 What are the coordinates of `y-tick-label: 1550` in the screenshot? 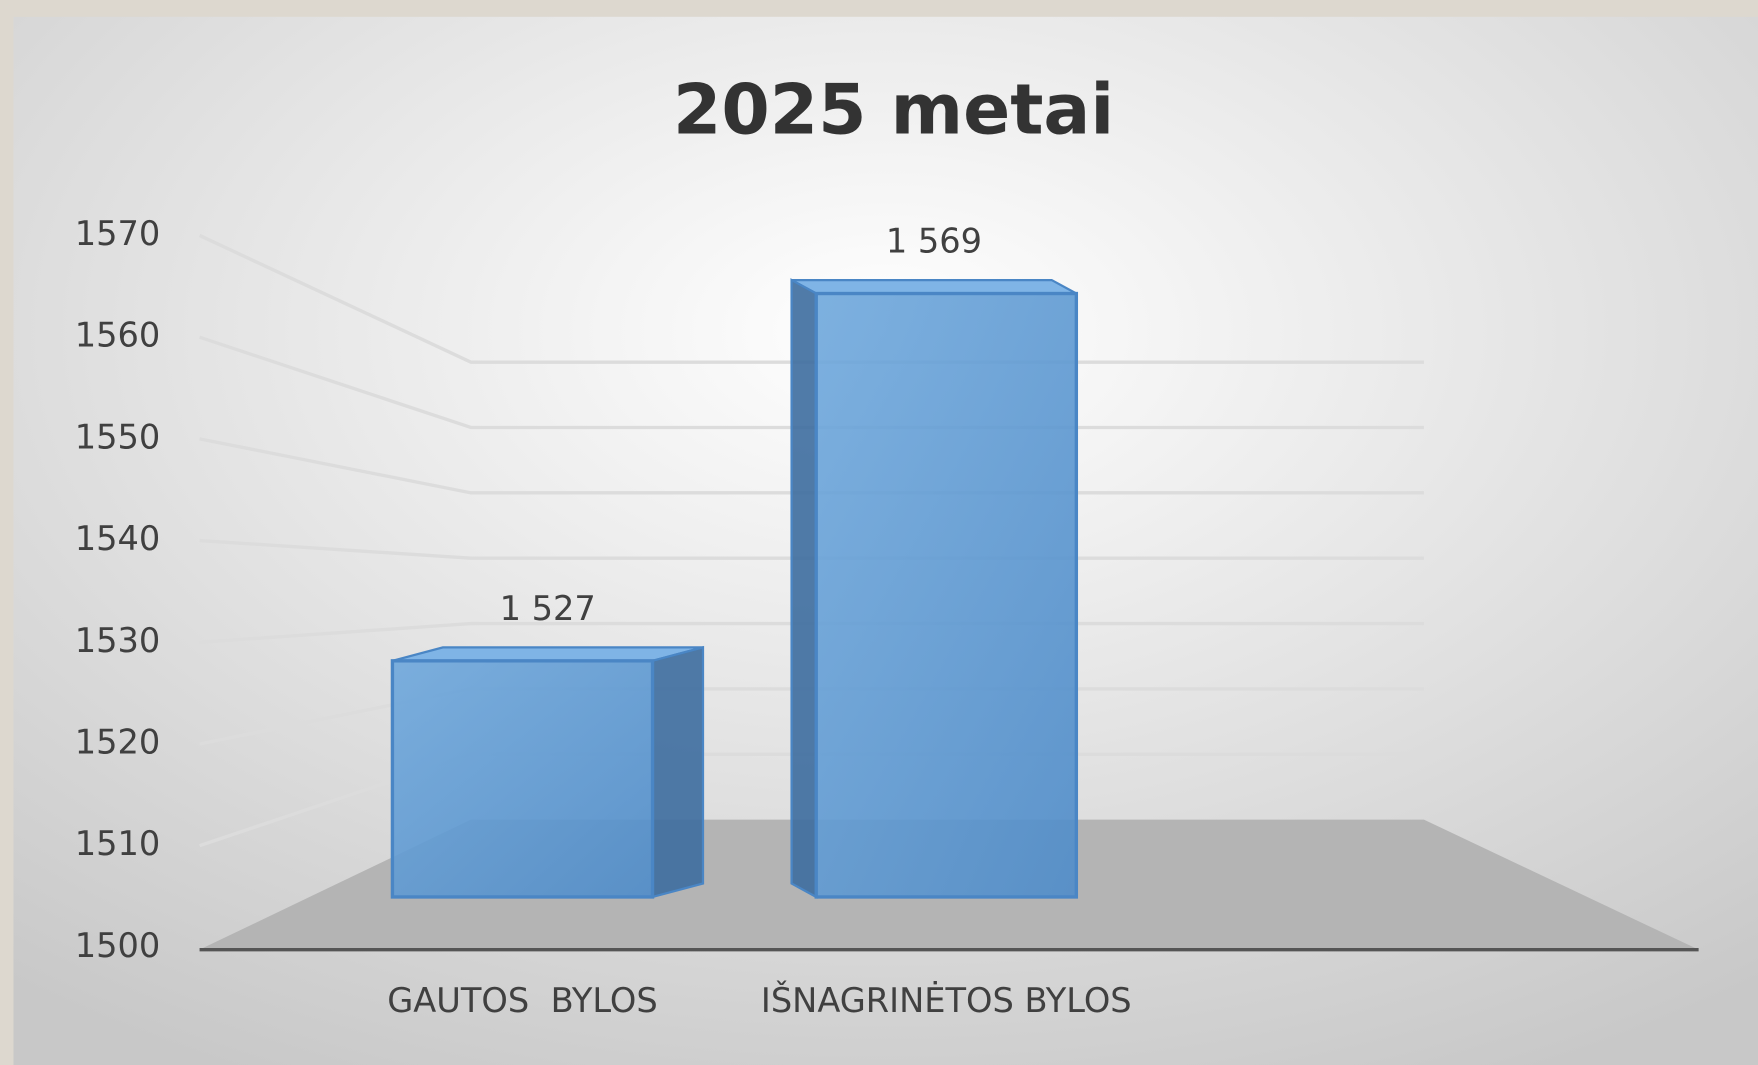 It's located at (118, 436).